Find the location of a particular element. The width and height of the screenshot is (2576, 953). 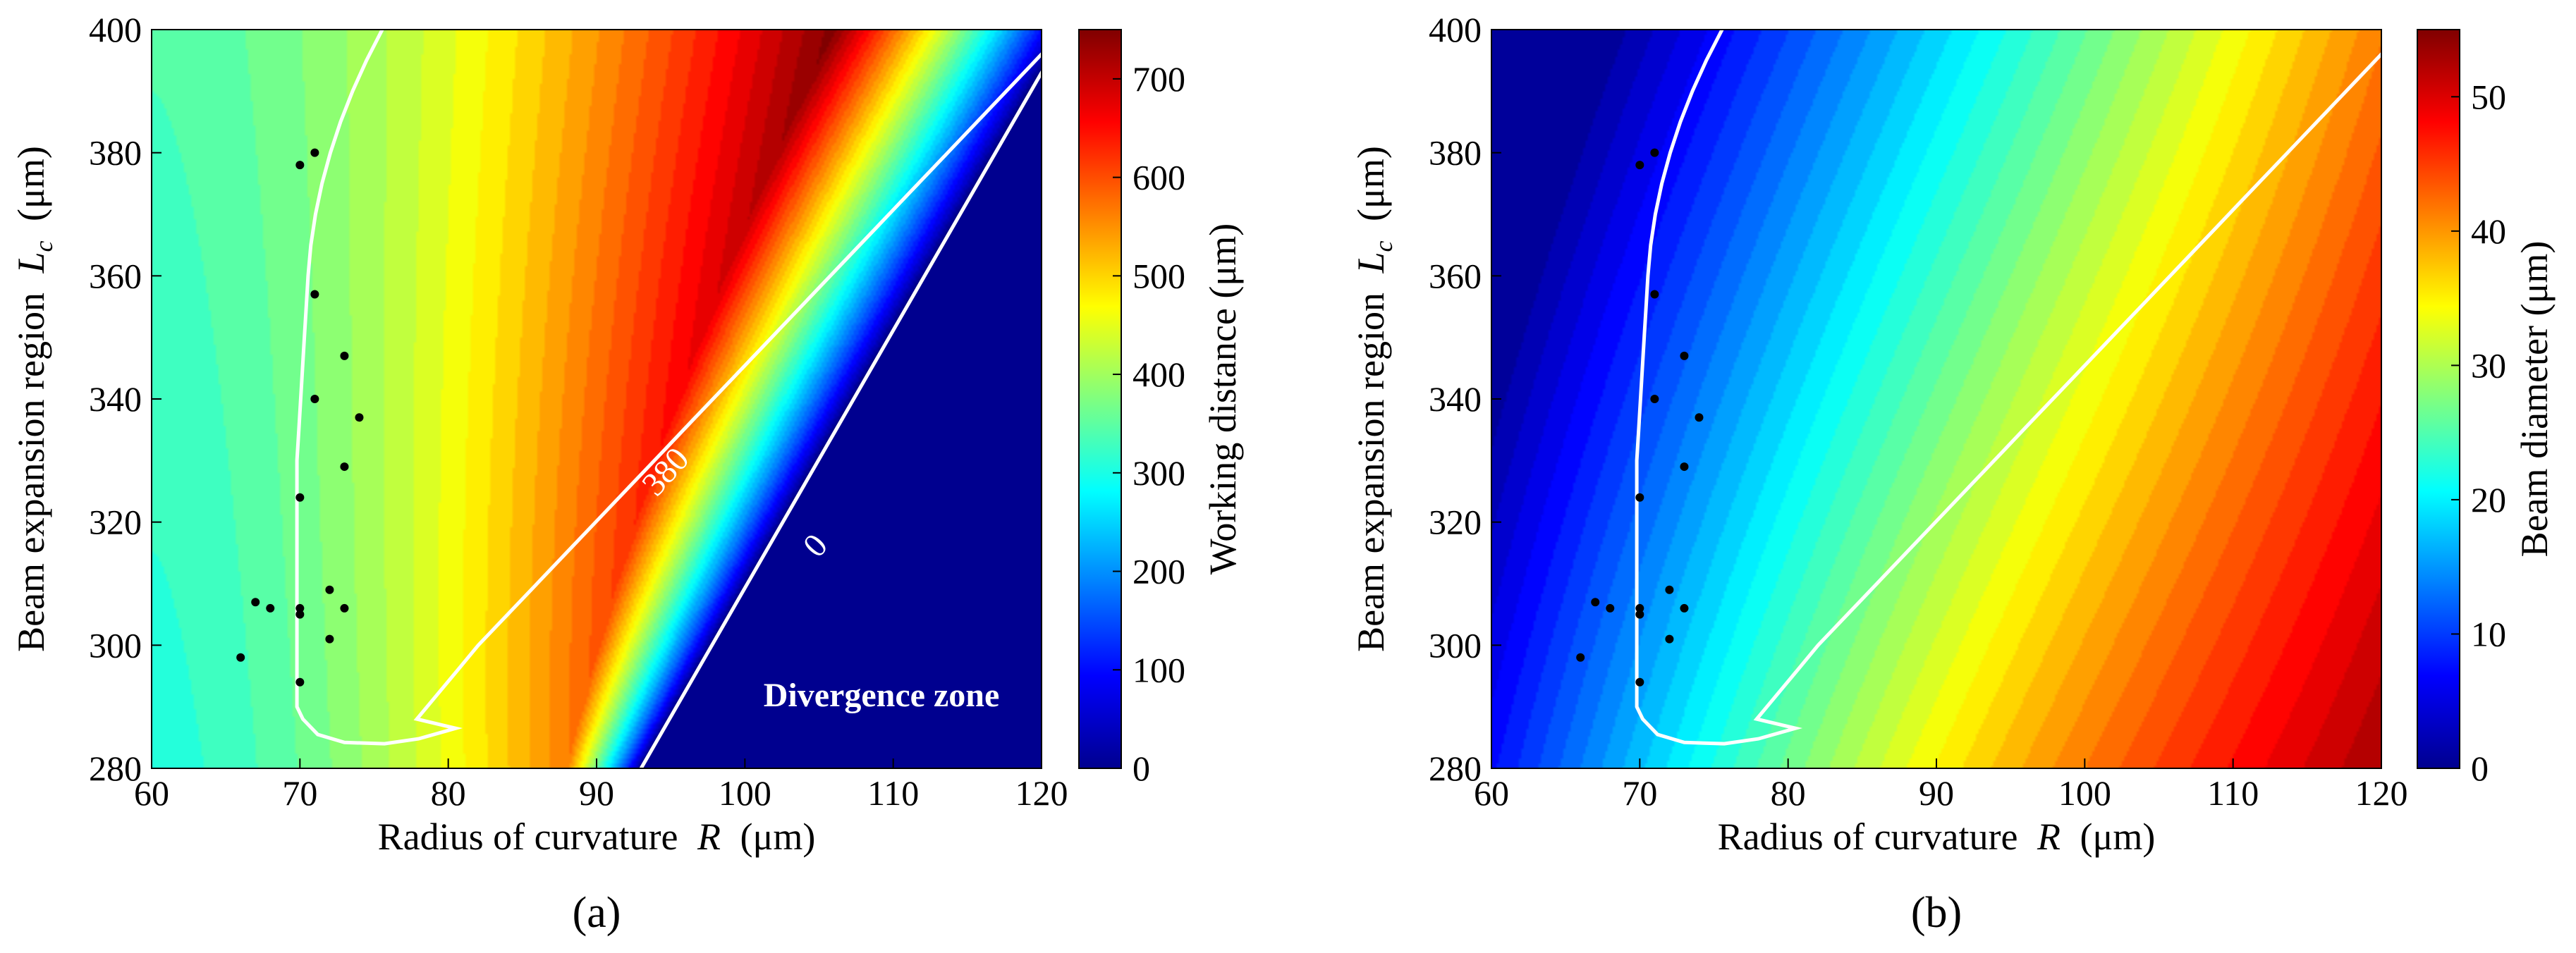

colorbar-label-b: Beam diameter (μm) is located at coordinates (2535, 399).